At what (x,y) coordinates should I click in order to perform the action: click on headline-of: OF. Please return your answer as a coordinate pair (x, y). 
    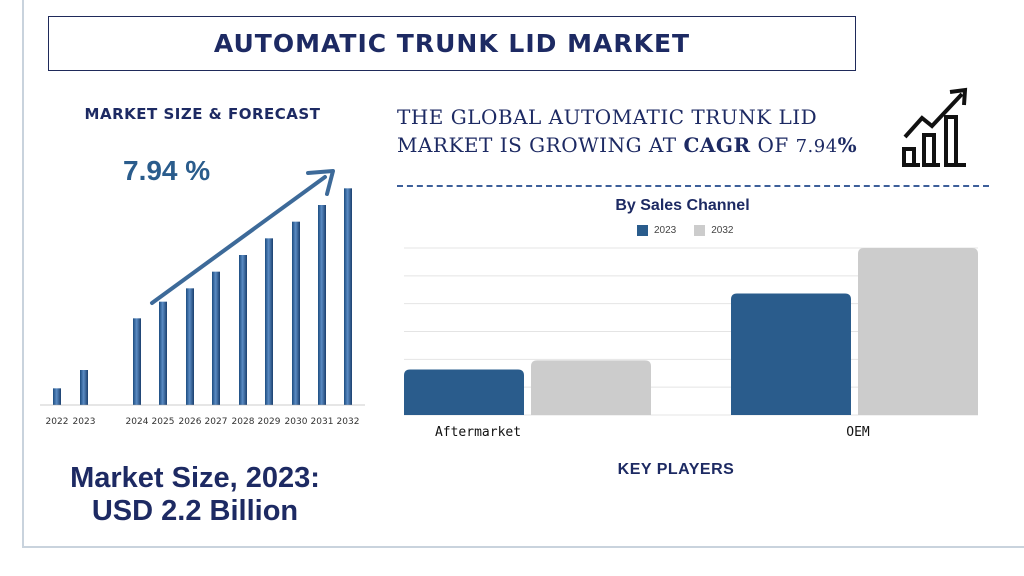
    Looking at the image, I should click on (773, 145).